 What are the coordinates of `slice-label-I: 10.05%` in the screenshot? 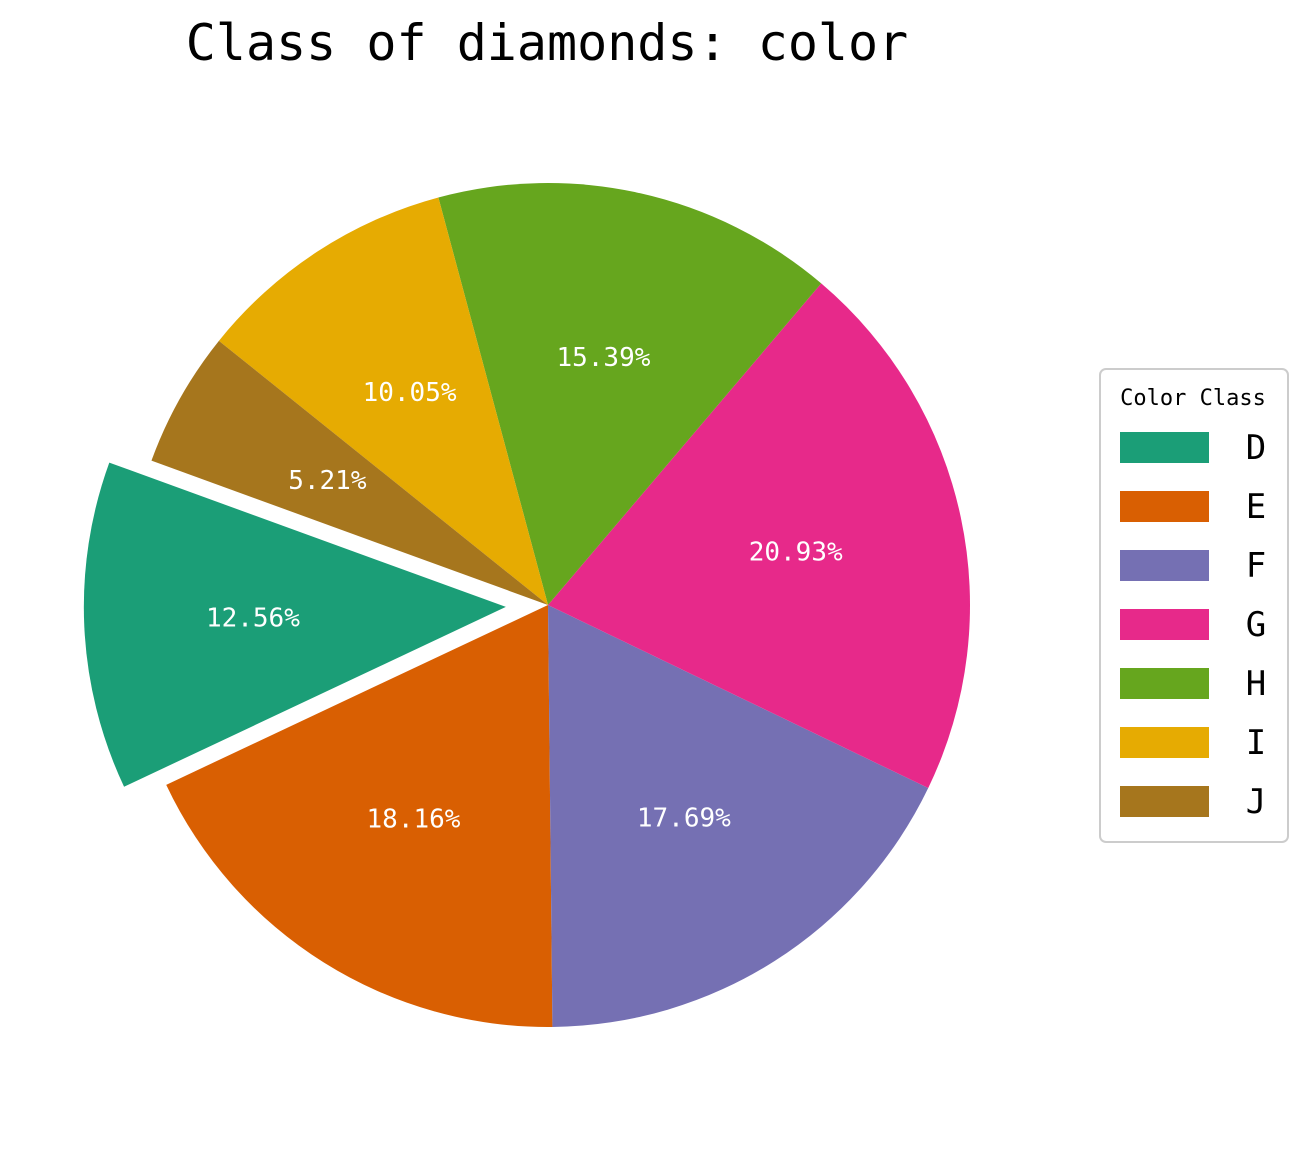 It's located at (410, 393).